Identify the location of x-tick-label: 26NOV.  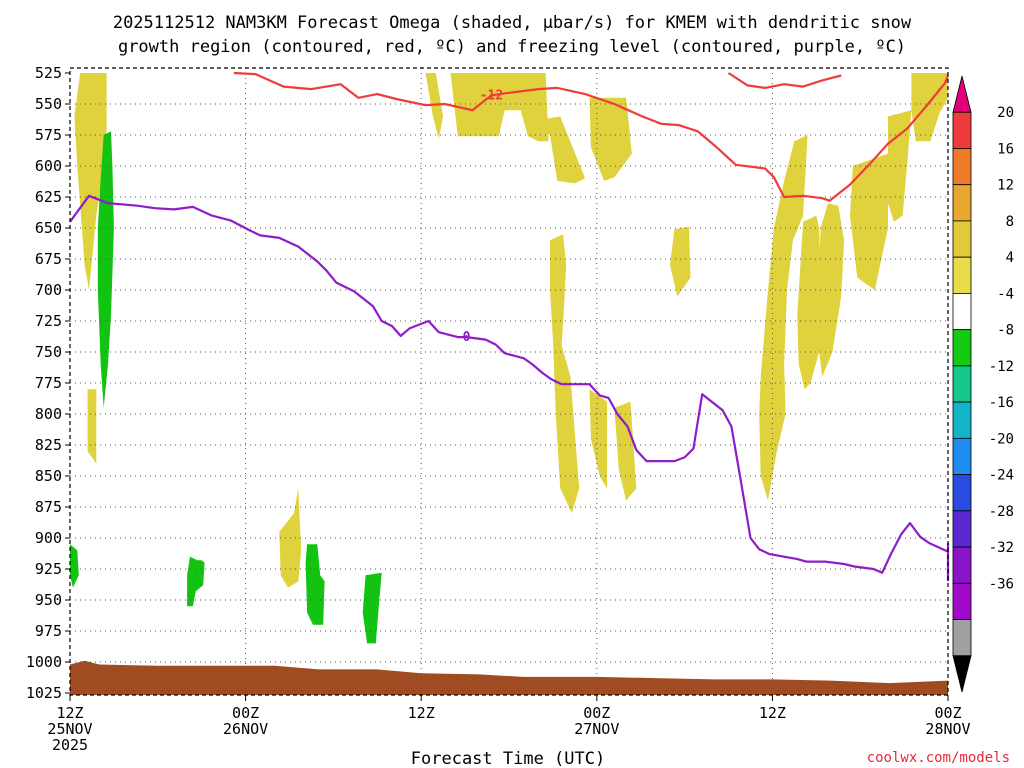
(245, 729).